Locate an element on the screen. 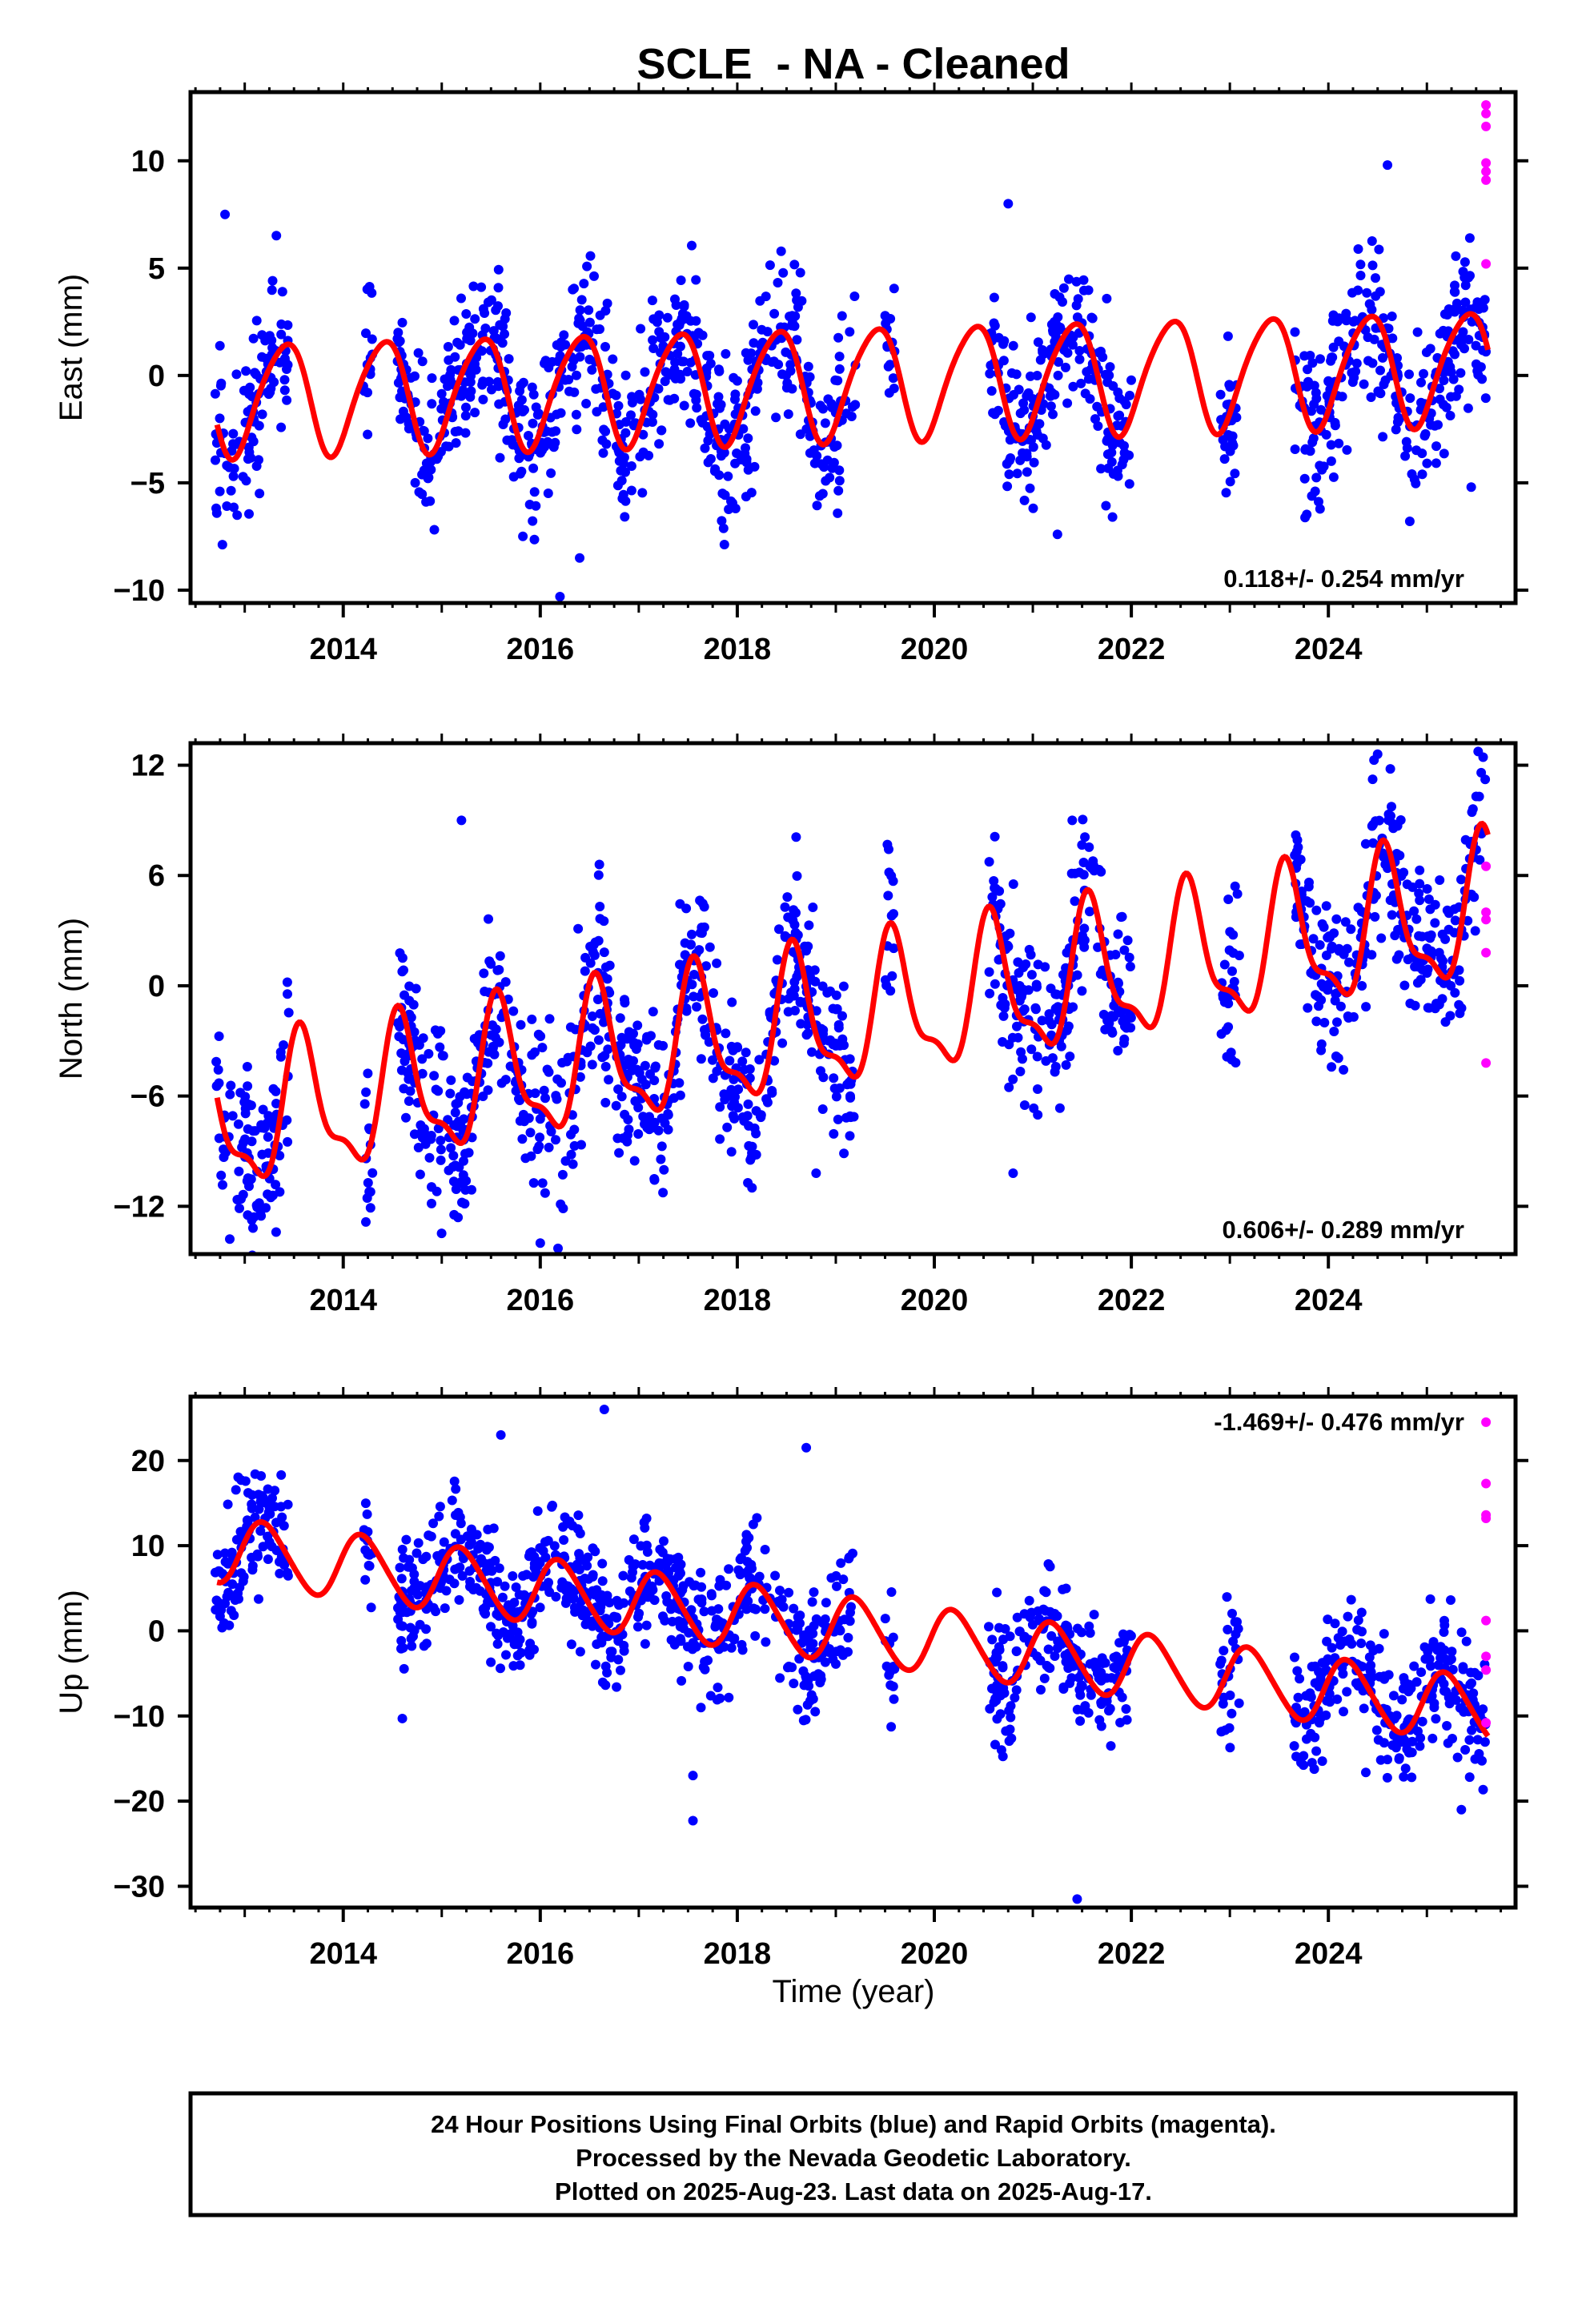  velocity-rate-label: 0.606+/- 0.289 mm/yr is located at coordinates (1343, 1230).